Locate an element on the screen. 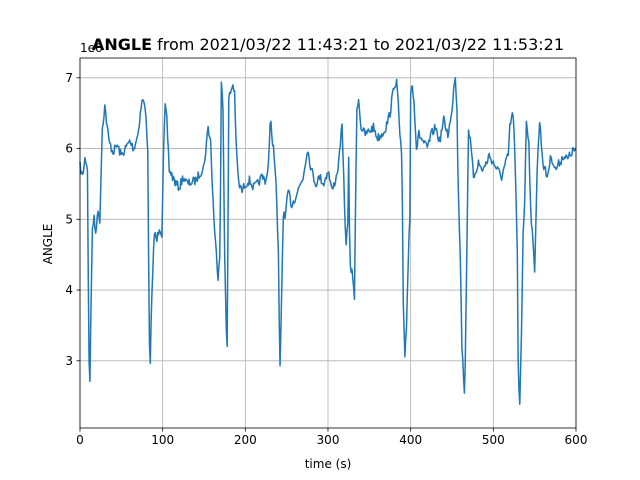 Image resolution: width=640 pixels, height=480 pixels. x-axis-label: time (s) is located at coordinates (328, 464).